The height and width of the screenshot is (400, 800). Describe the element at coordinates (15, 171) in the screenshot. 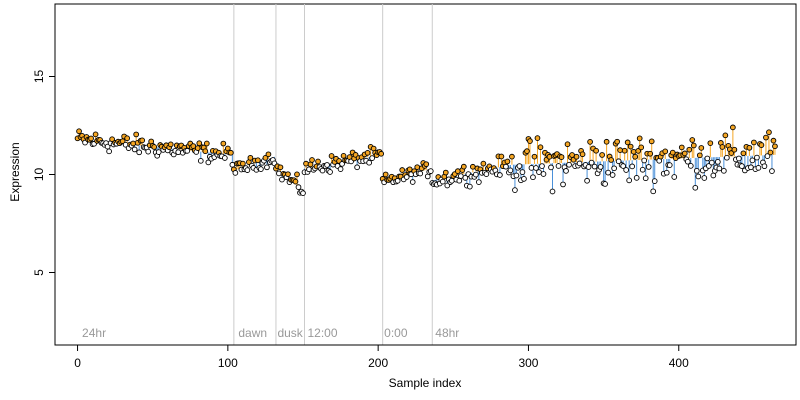

I see `y-axis-label: Expression` at that location.